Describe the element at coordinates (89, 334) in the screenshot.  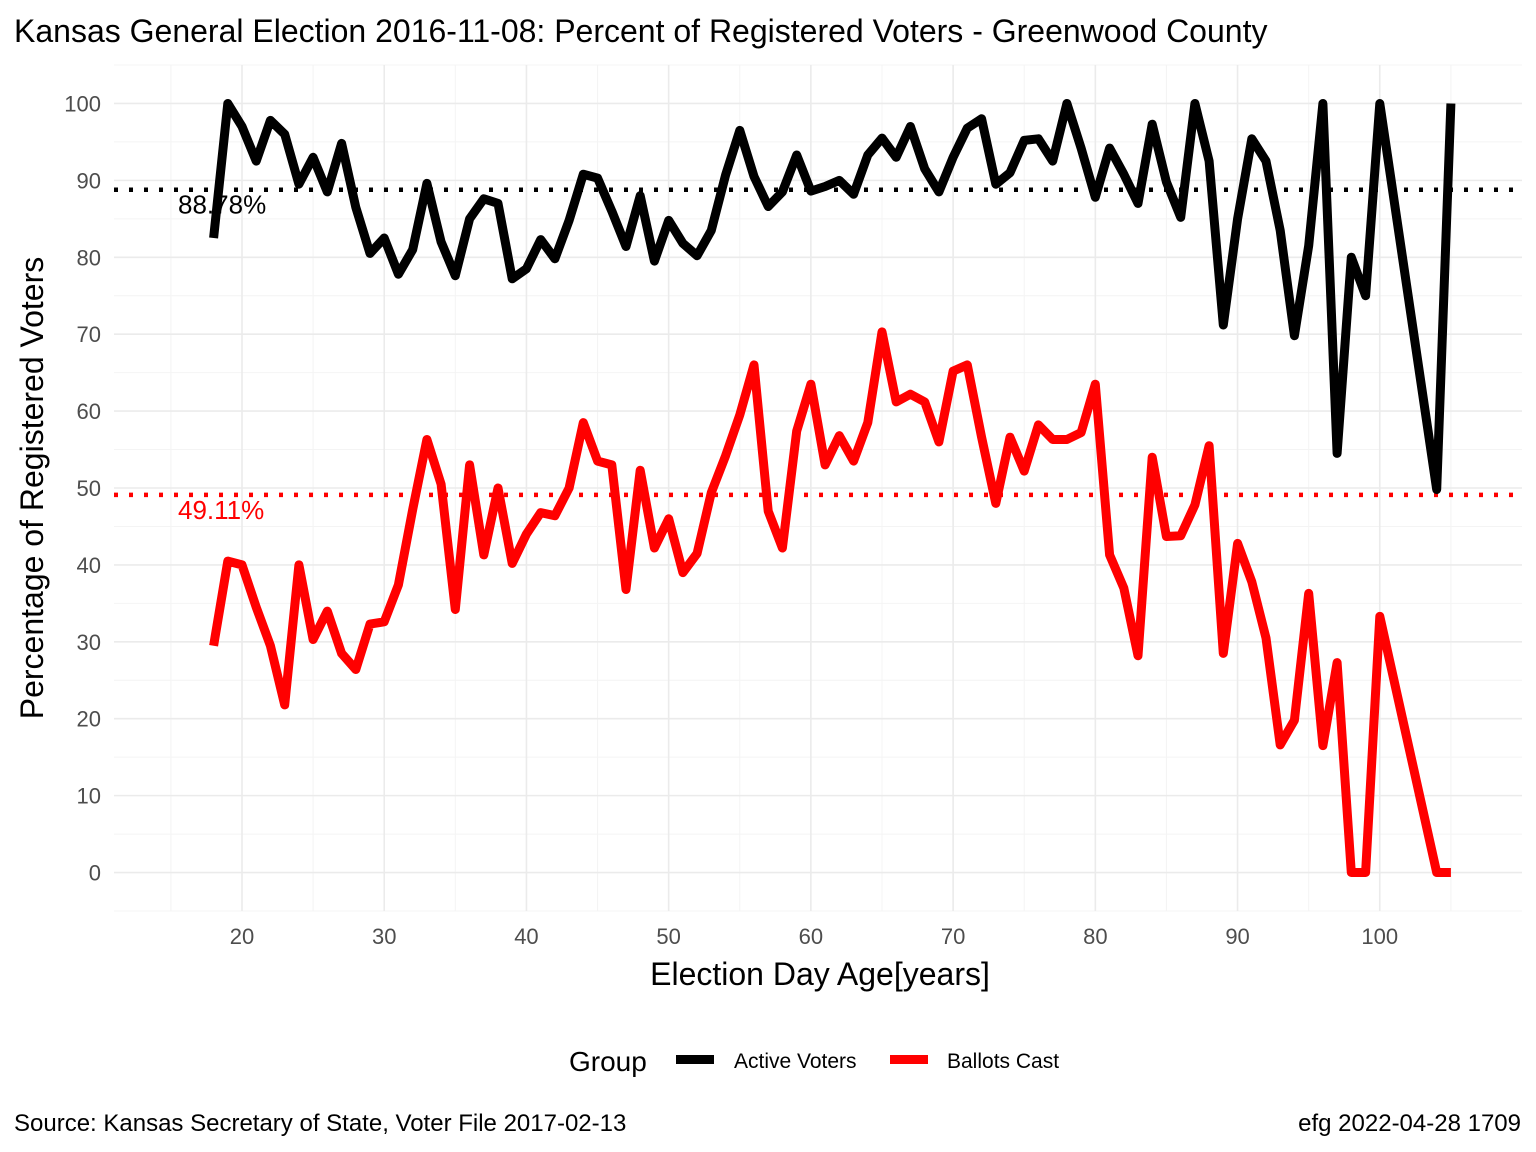
I see `y-tick-label: 70` at that location.